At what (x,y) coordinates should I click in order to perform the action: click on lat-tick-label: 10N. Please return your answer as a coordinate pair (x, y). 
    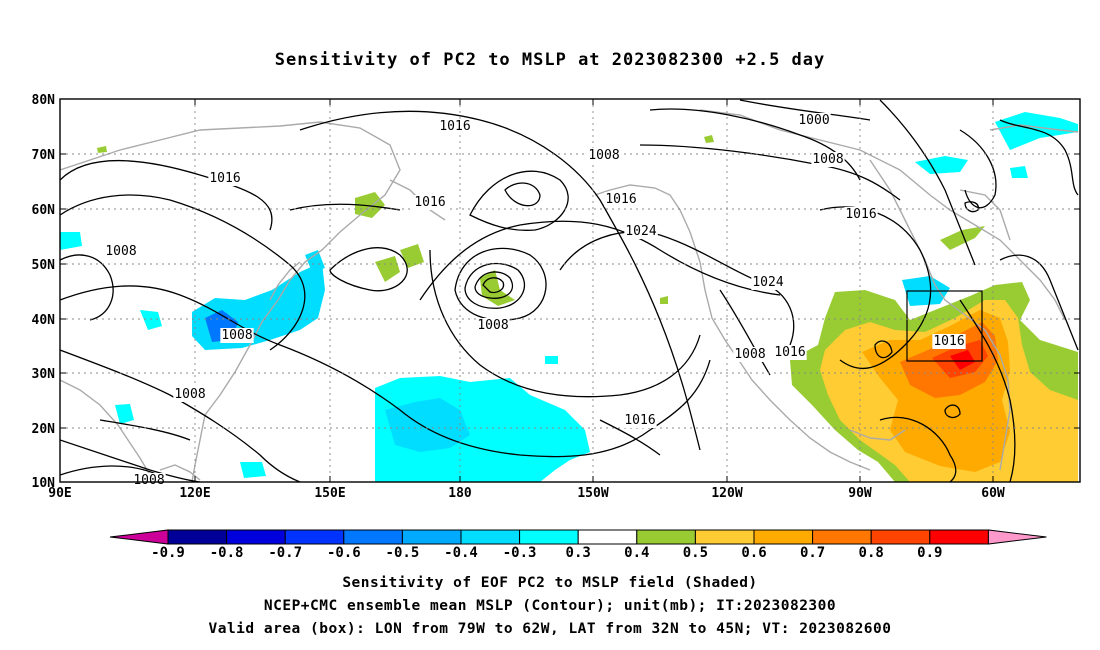
    Looking at the image, I should click on (44, 483).